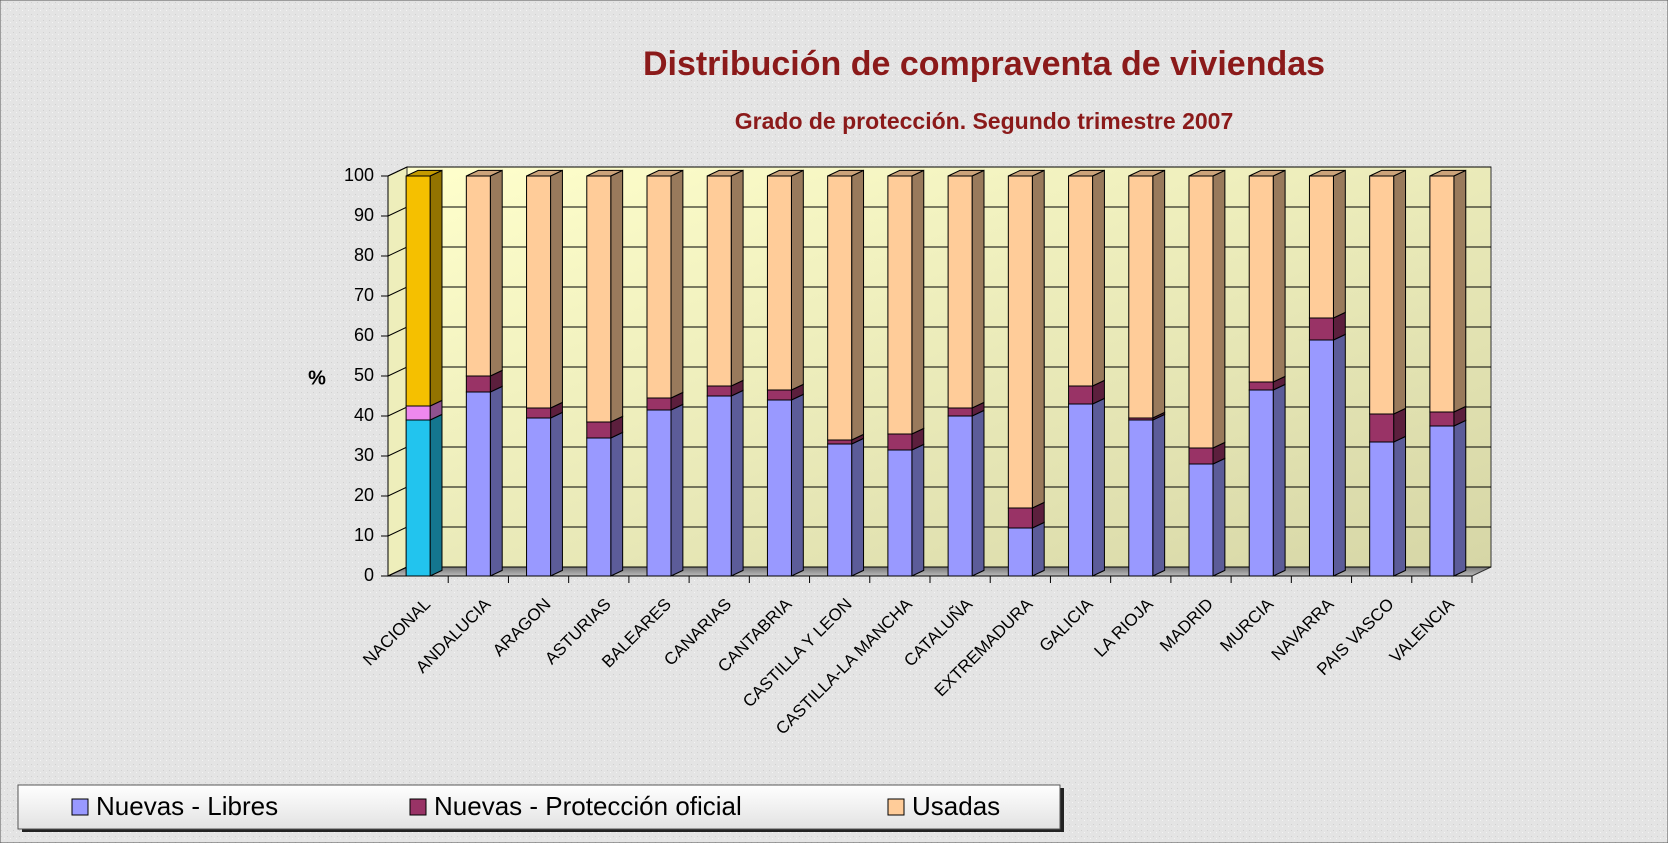 This screenshot has width=1668, height=848. I want to click on legend-box, so click(539, 807).